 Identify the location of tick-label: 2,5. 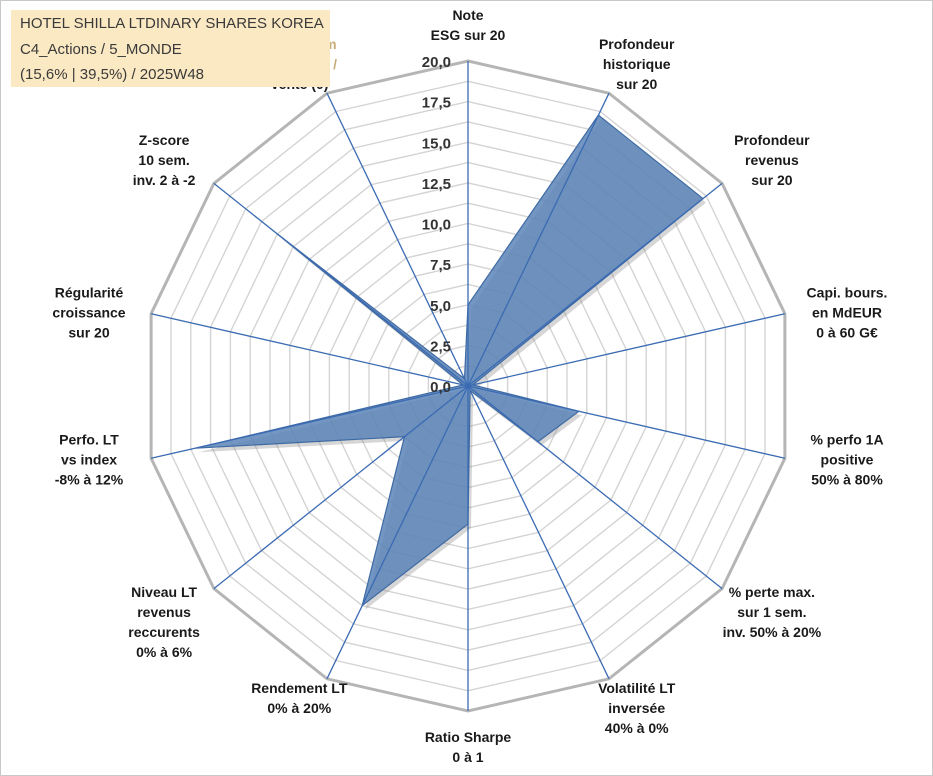
(440, 346).